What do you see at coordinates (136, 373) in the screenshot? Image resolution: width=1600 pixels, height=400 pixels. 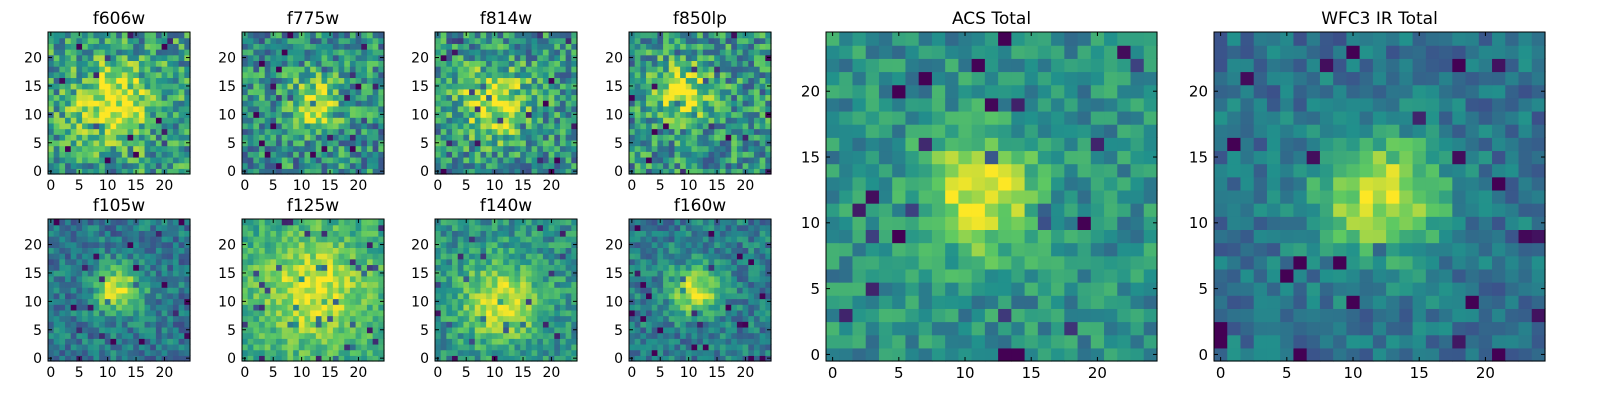 I see `x-tick-label: 15` at bounding box center [136, 373].